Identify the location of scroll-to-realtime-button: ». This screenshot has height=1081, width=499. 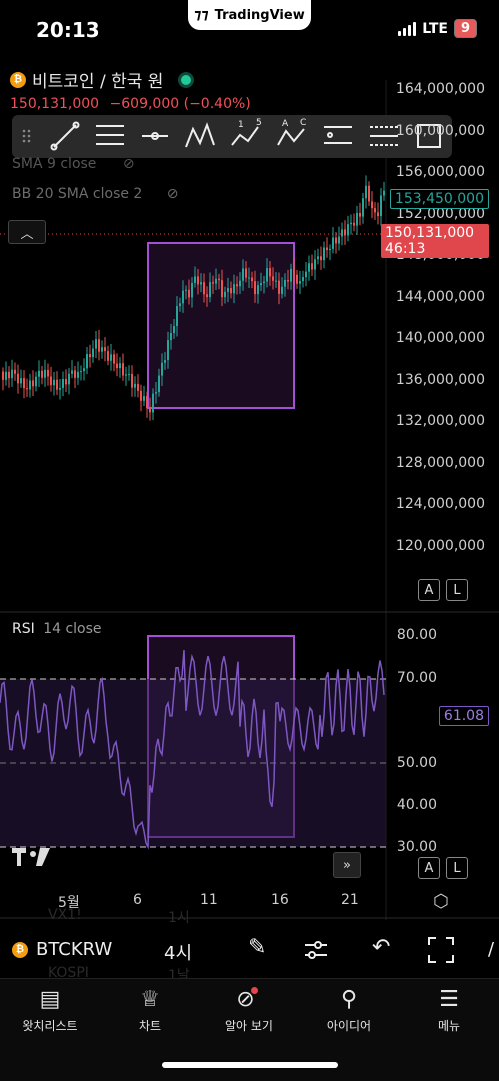
(347, 865).